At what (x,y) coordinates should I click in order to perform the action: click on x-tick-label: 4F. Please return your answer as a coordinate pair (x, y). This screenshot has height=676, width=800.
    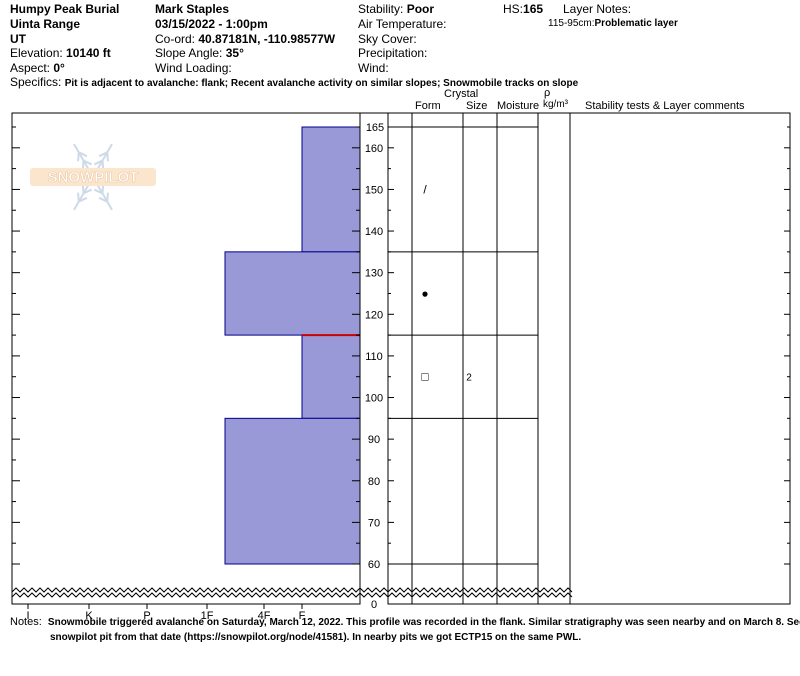
    Looking at the image, I should click on (264, 616).